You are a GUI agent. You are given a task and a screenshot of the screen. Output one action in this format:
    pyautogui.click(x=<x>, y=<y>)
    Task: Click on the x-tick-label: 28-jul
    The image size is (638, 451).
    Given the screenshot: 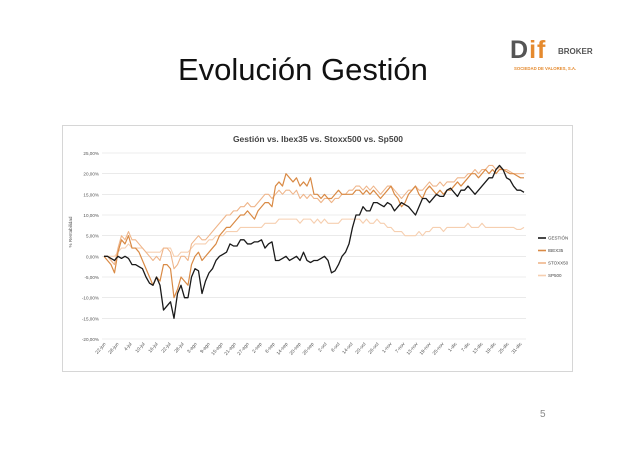 What is the action you would take?
    pyautogui.click(x=179, y=347)
    